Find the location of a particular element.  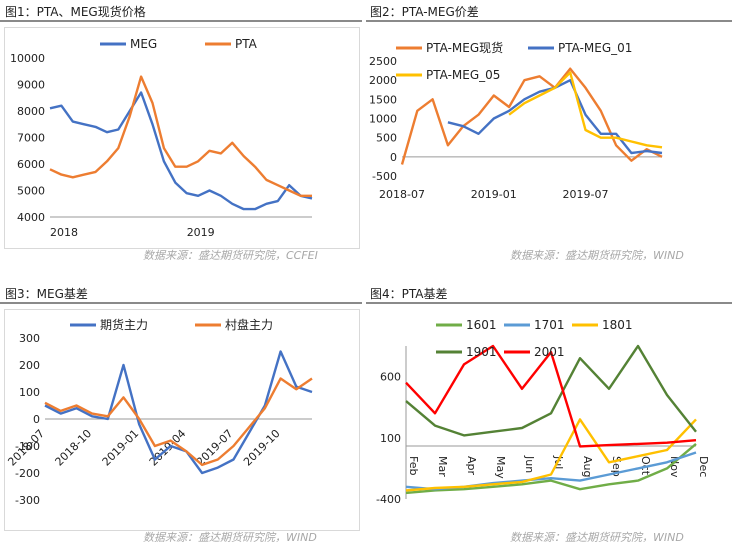

chart1-ytick-label: 7000 is located at coordinates (31, 138).